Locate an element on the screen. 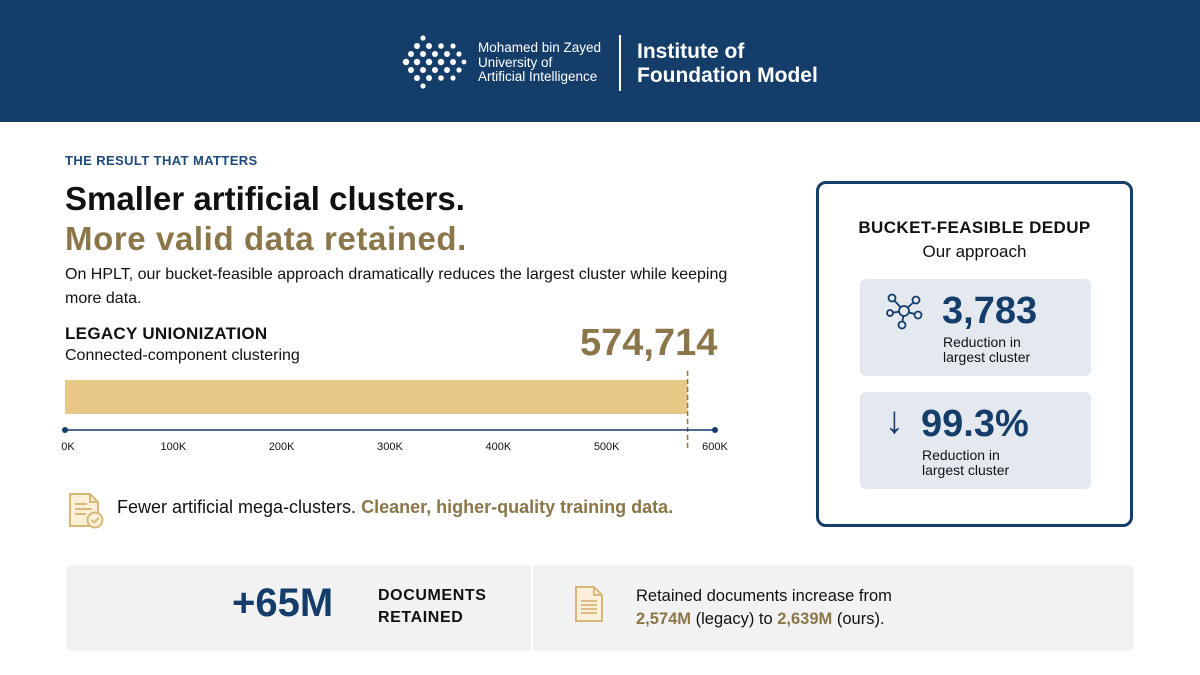  ours-docs-value: 2,639M is located at coordinates (805, 619).